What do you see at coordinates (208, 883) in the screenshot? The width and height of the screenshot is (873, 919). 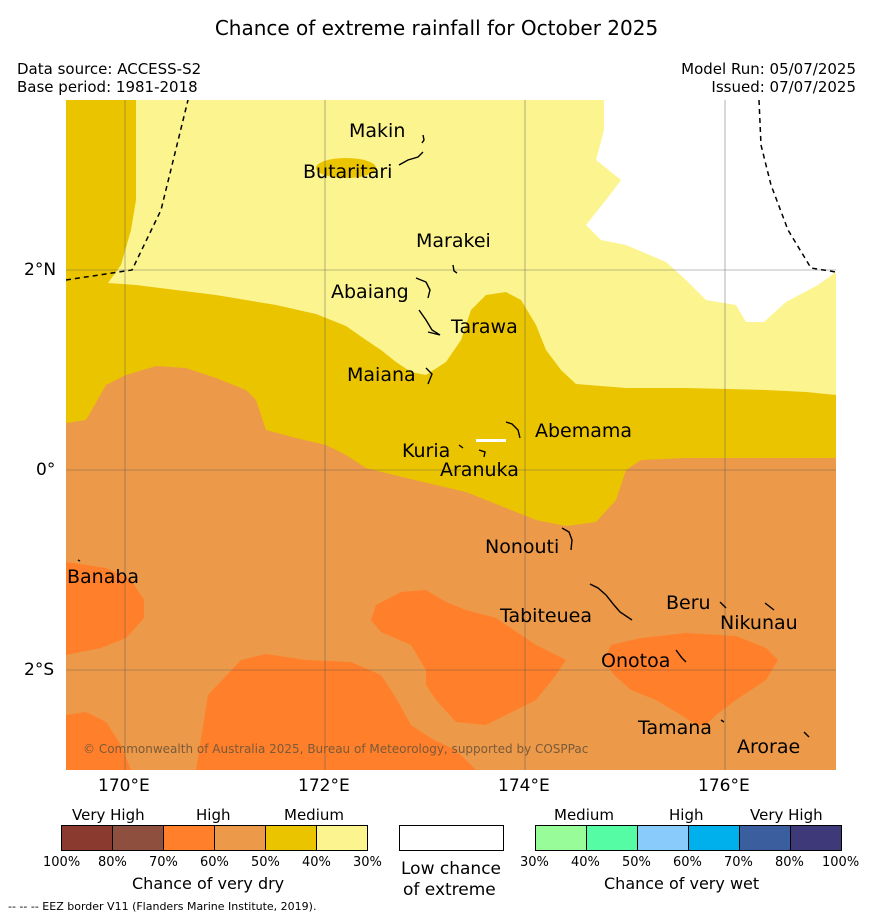 I see `dry-caption: Chance of very dry` at bounding box center [208, 883].